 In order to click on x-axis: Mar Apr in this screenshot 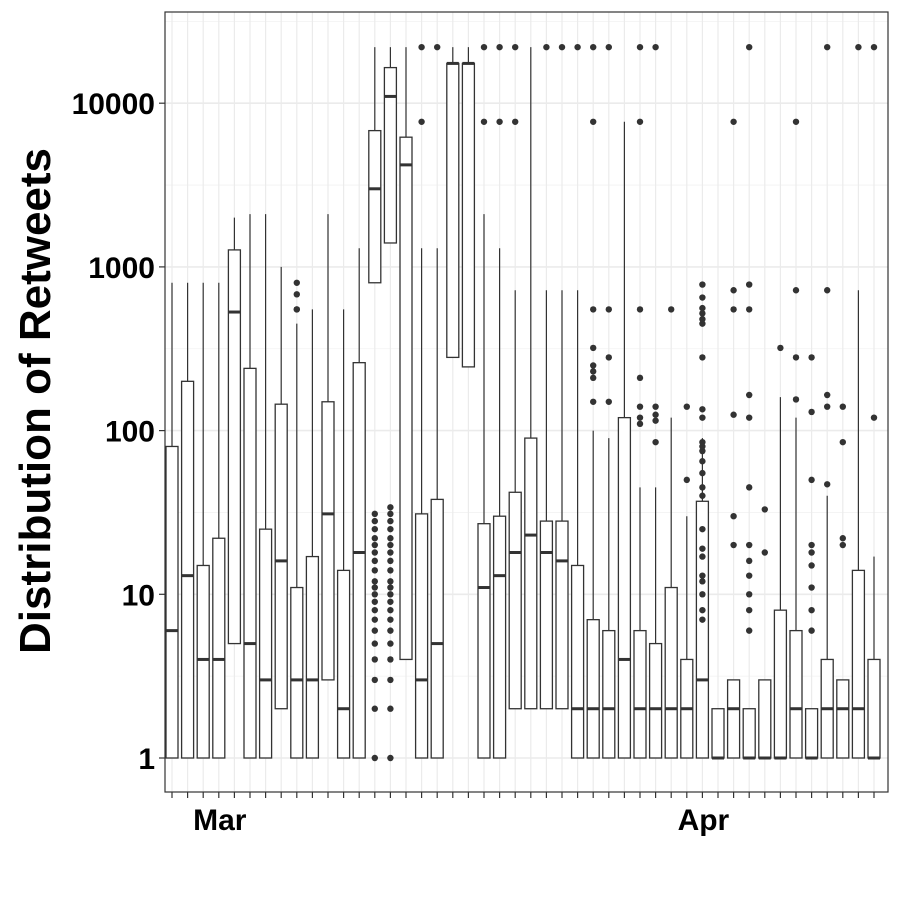, I will do `click(523, 814)`.